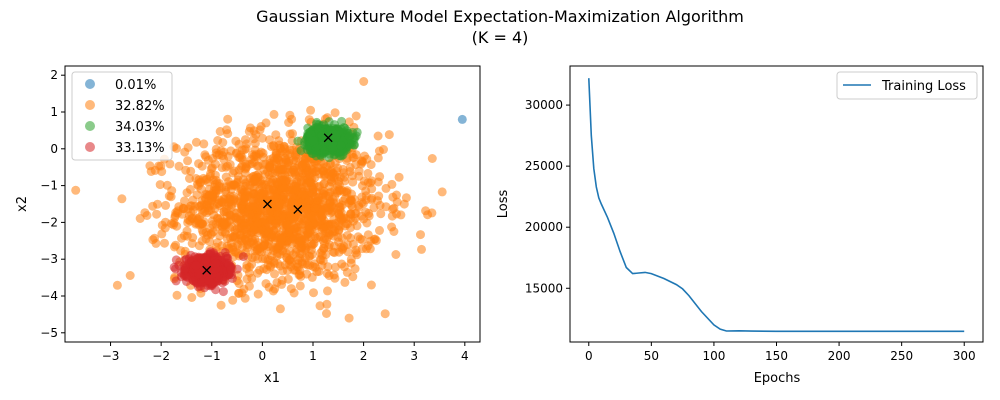  Describe the element at coordinates (544, 105) in the screenshot. I see `y-tick-label: 30000` at that location.